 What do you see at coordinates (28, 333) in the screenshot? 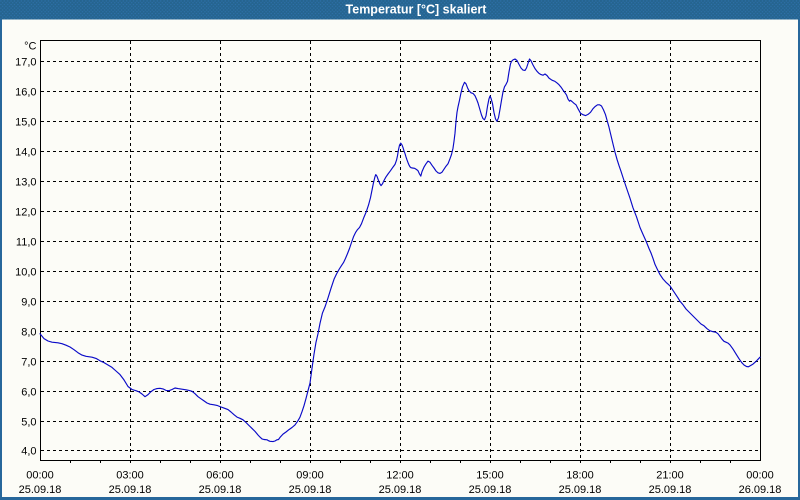
I see `svg-text: 8,0` at bounding box center [28, 333].